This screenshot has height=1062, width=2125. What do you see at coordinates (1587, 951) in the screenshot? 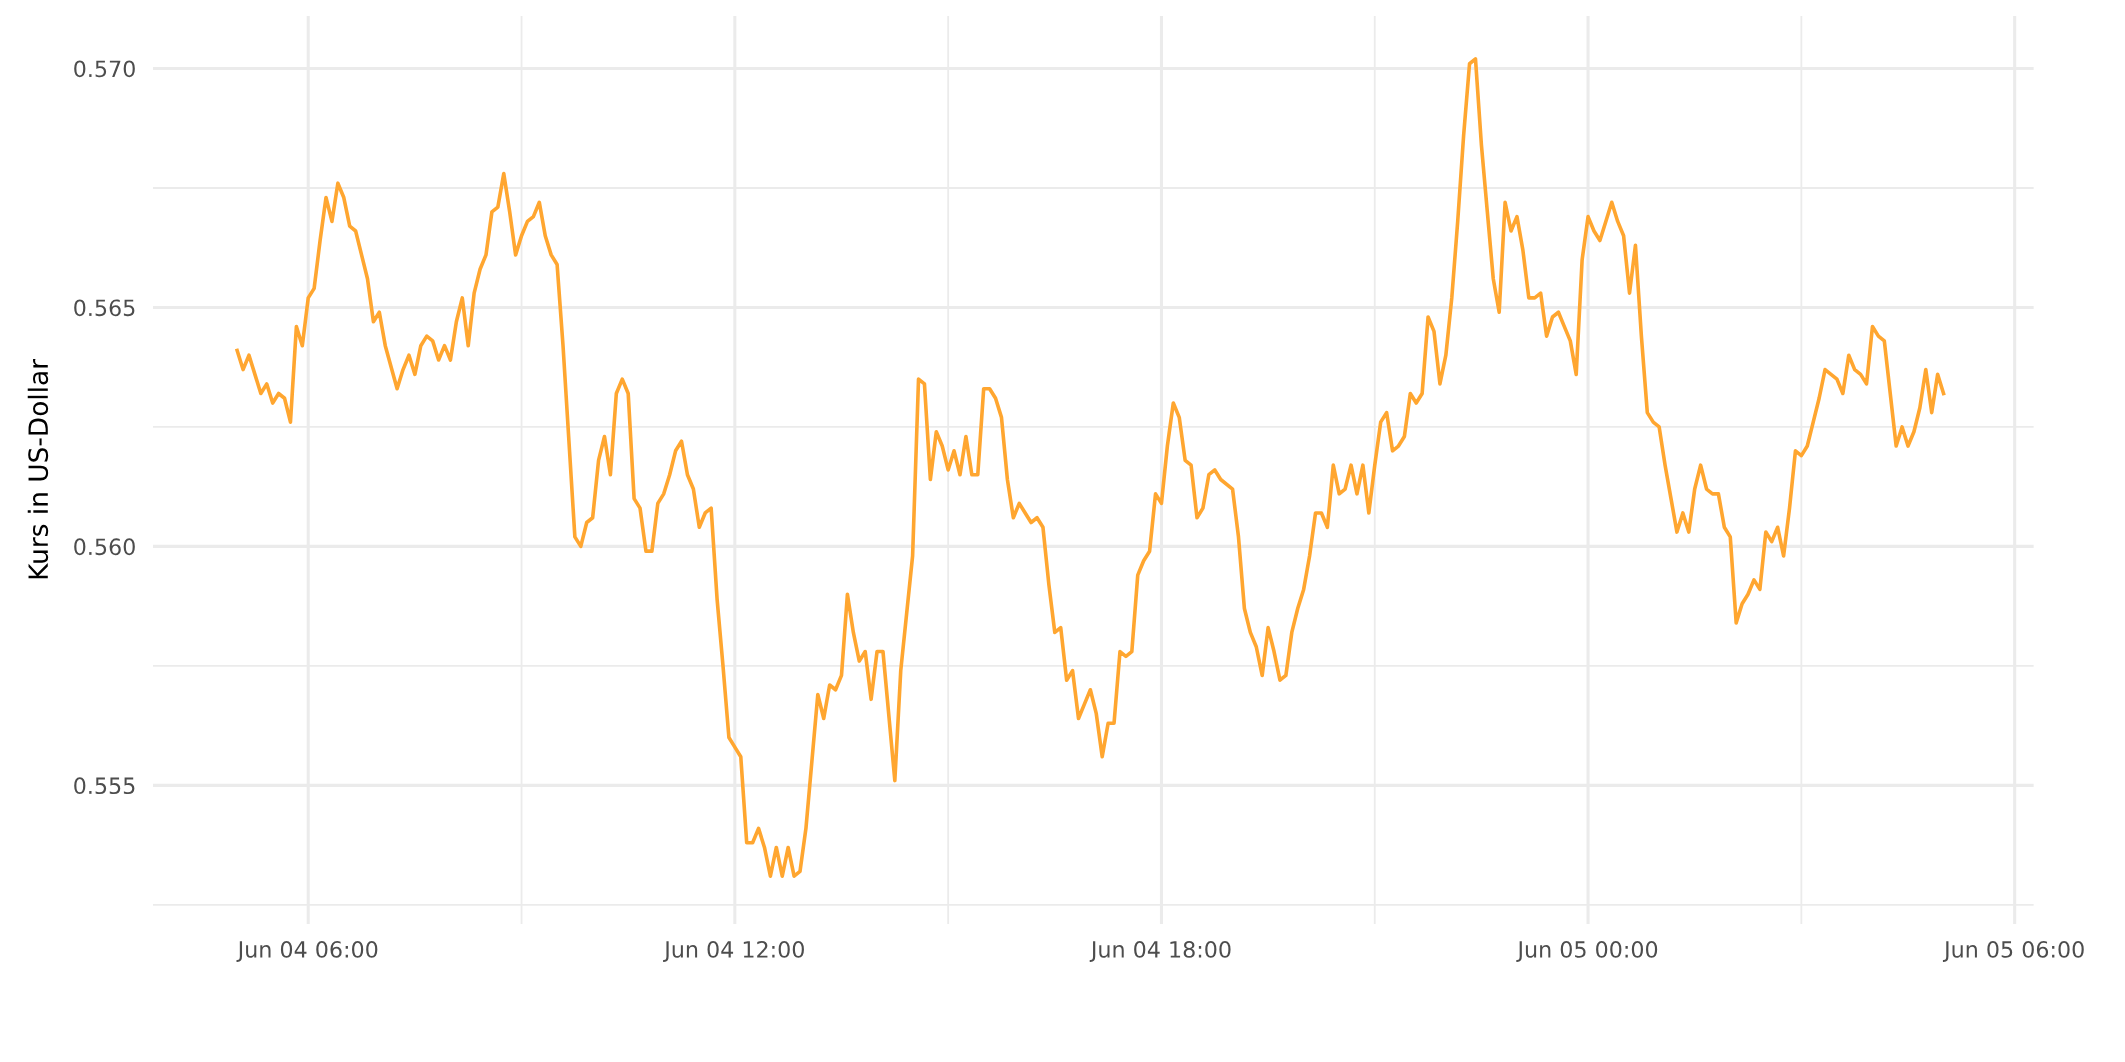
I see `x-tick-label: Jun 05 00:00` at bounding box center [1587, 951].